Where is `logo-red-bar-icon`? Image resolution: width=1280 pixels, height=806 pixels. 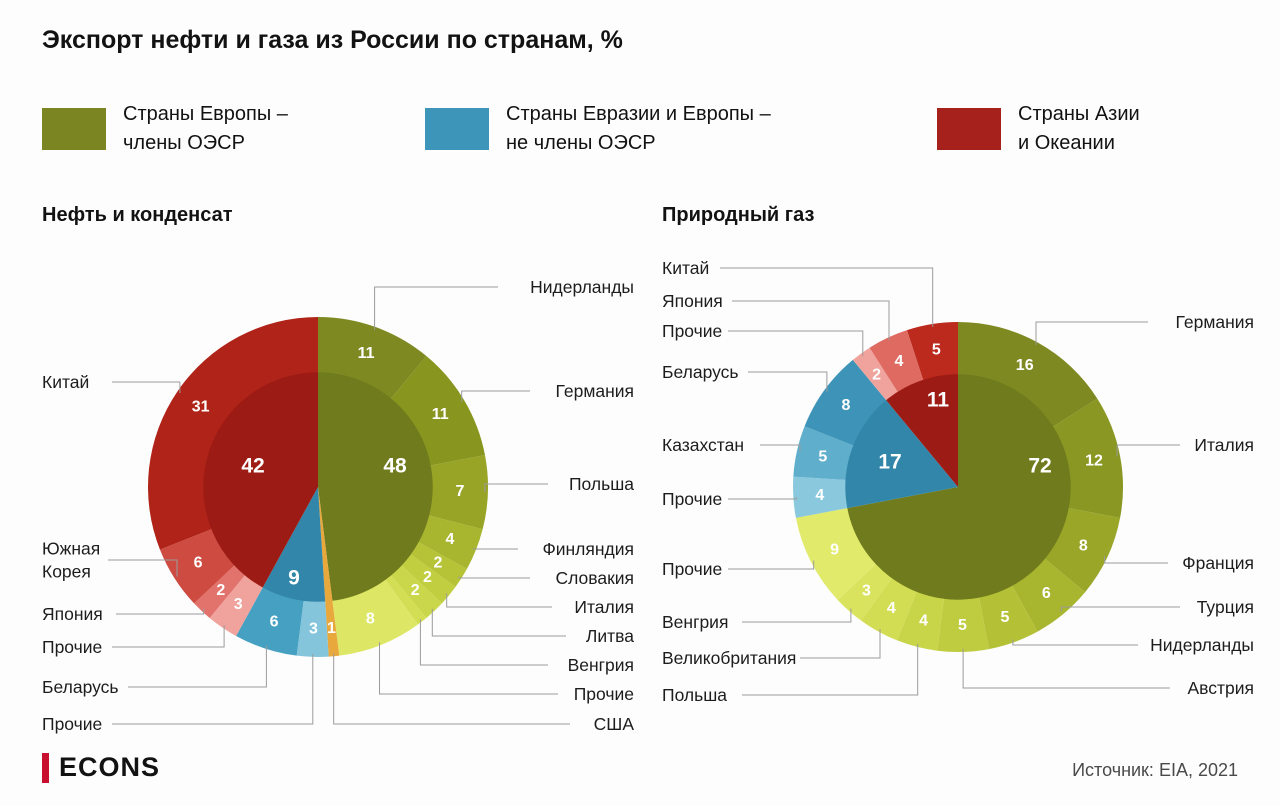
logo-red-bar-icon is located at coordinates (45, 767).